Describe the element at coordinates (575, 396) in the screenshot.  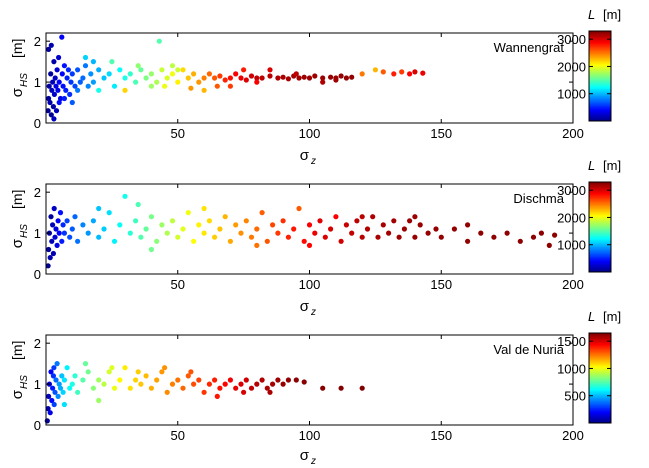
I see `colorbar-tick-label: 500` at that location.